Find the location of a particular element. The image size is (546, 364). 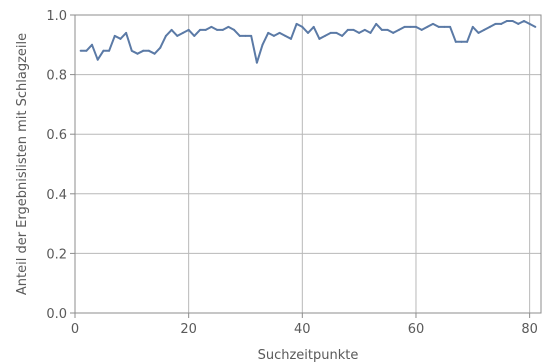

y-tick-label: 0.8 is located at coordinates (56, 76).